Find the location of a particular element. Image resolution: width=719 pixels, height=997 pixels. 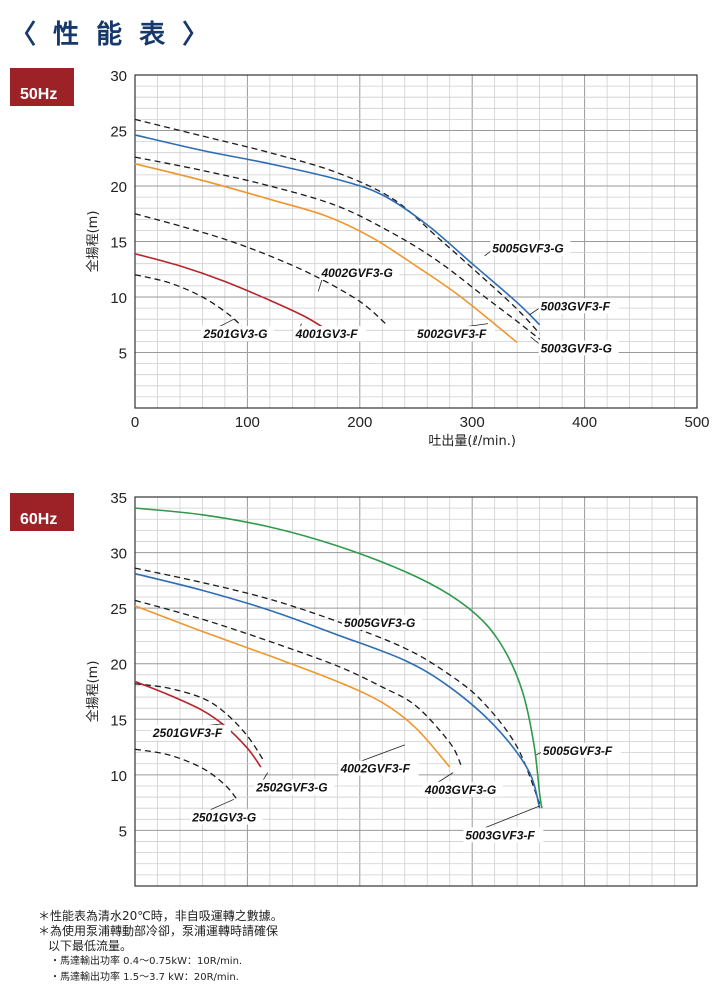

frequency-badge-50hz: 50Hz is located at coordinates (42, 87).